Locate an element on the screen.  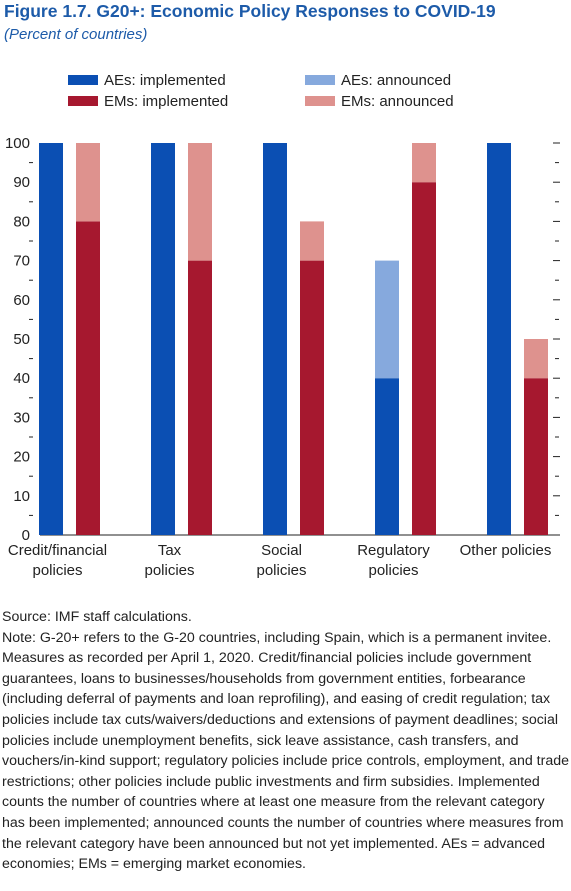
legend-label: AEs: implemented is located at coordinates (165, 80).